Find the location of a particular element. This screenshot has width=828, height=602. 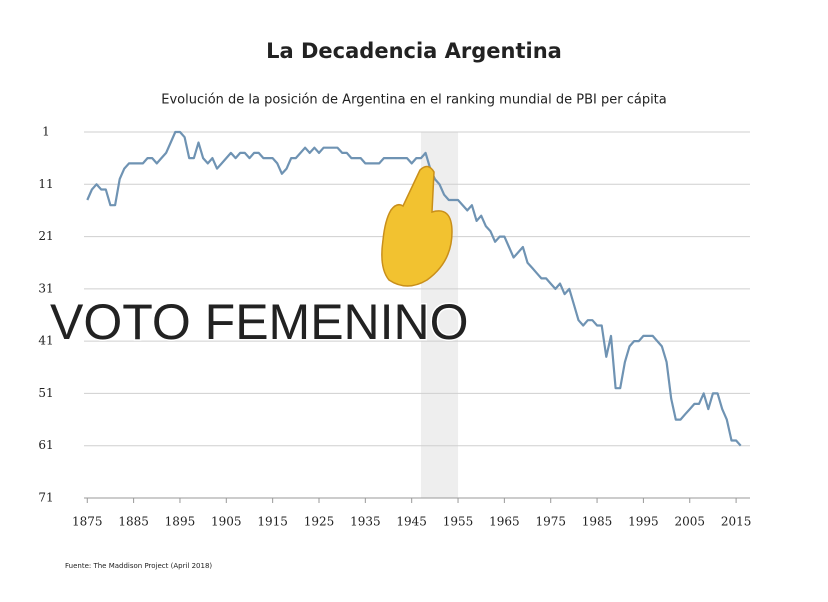

y-tick-label: 11 is located at coordinates (45, 184).